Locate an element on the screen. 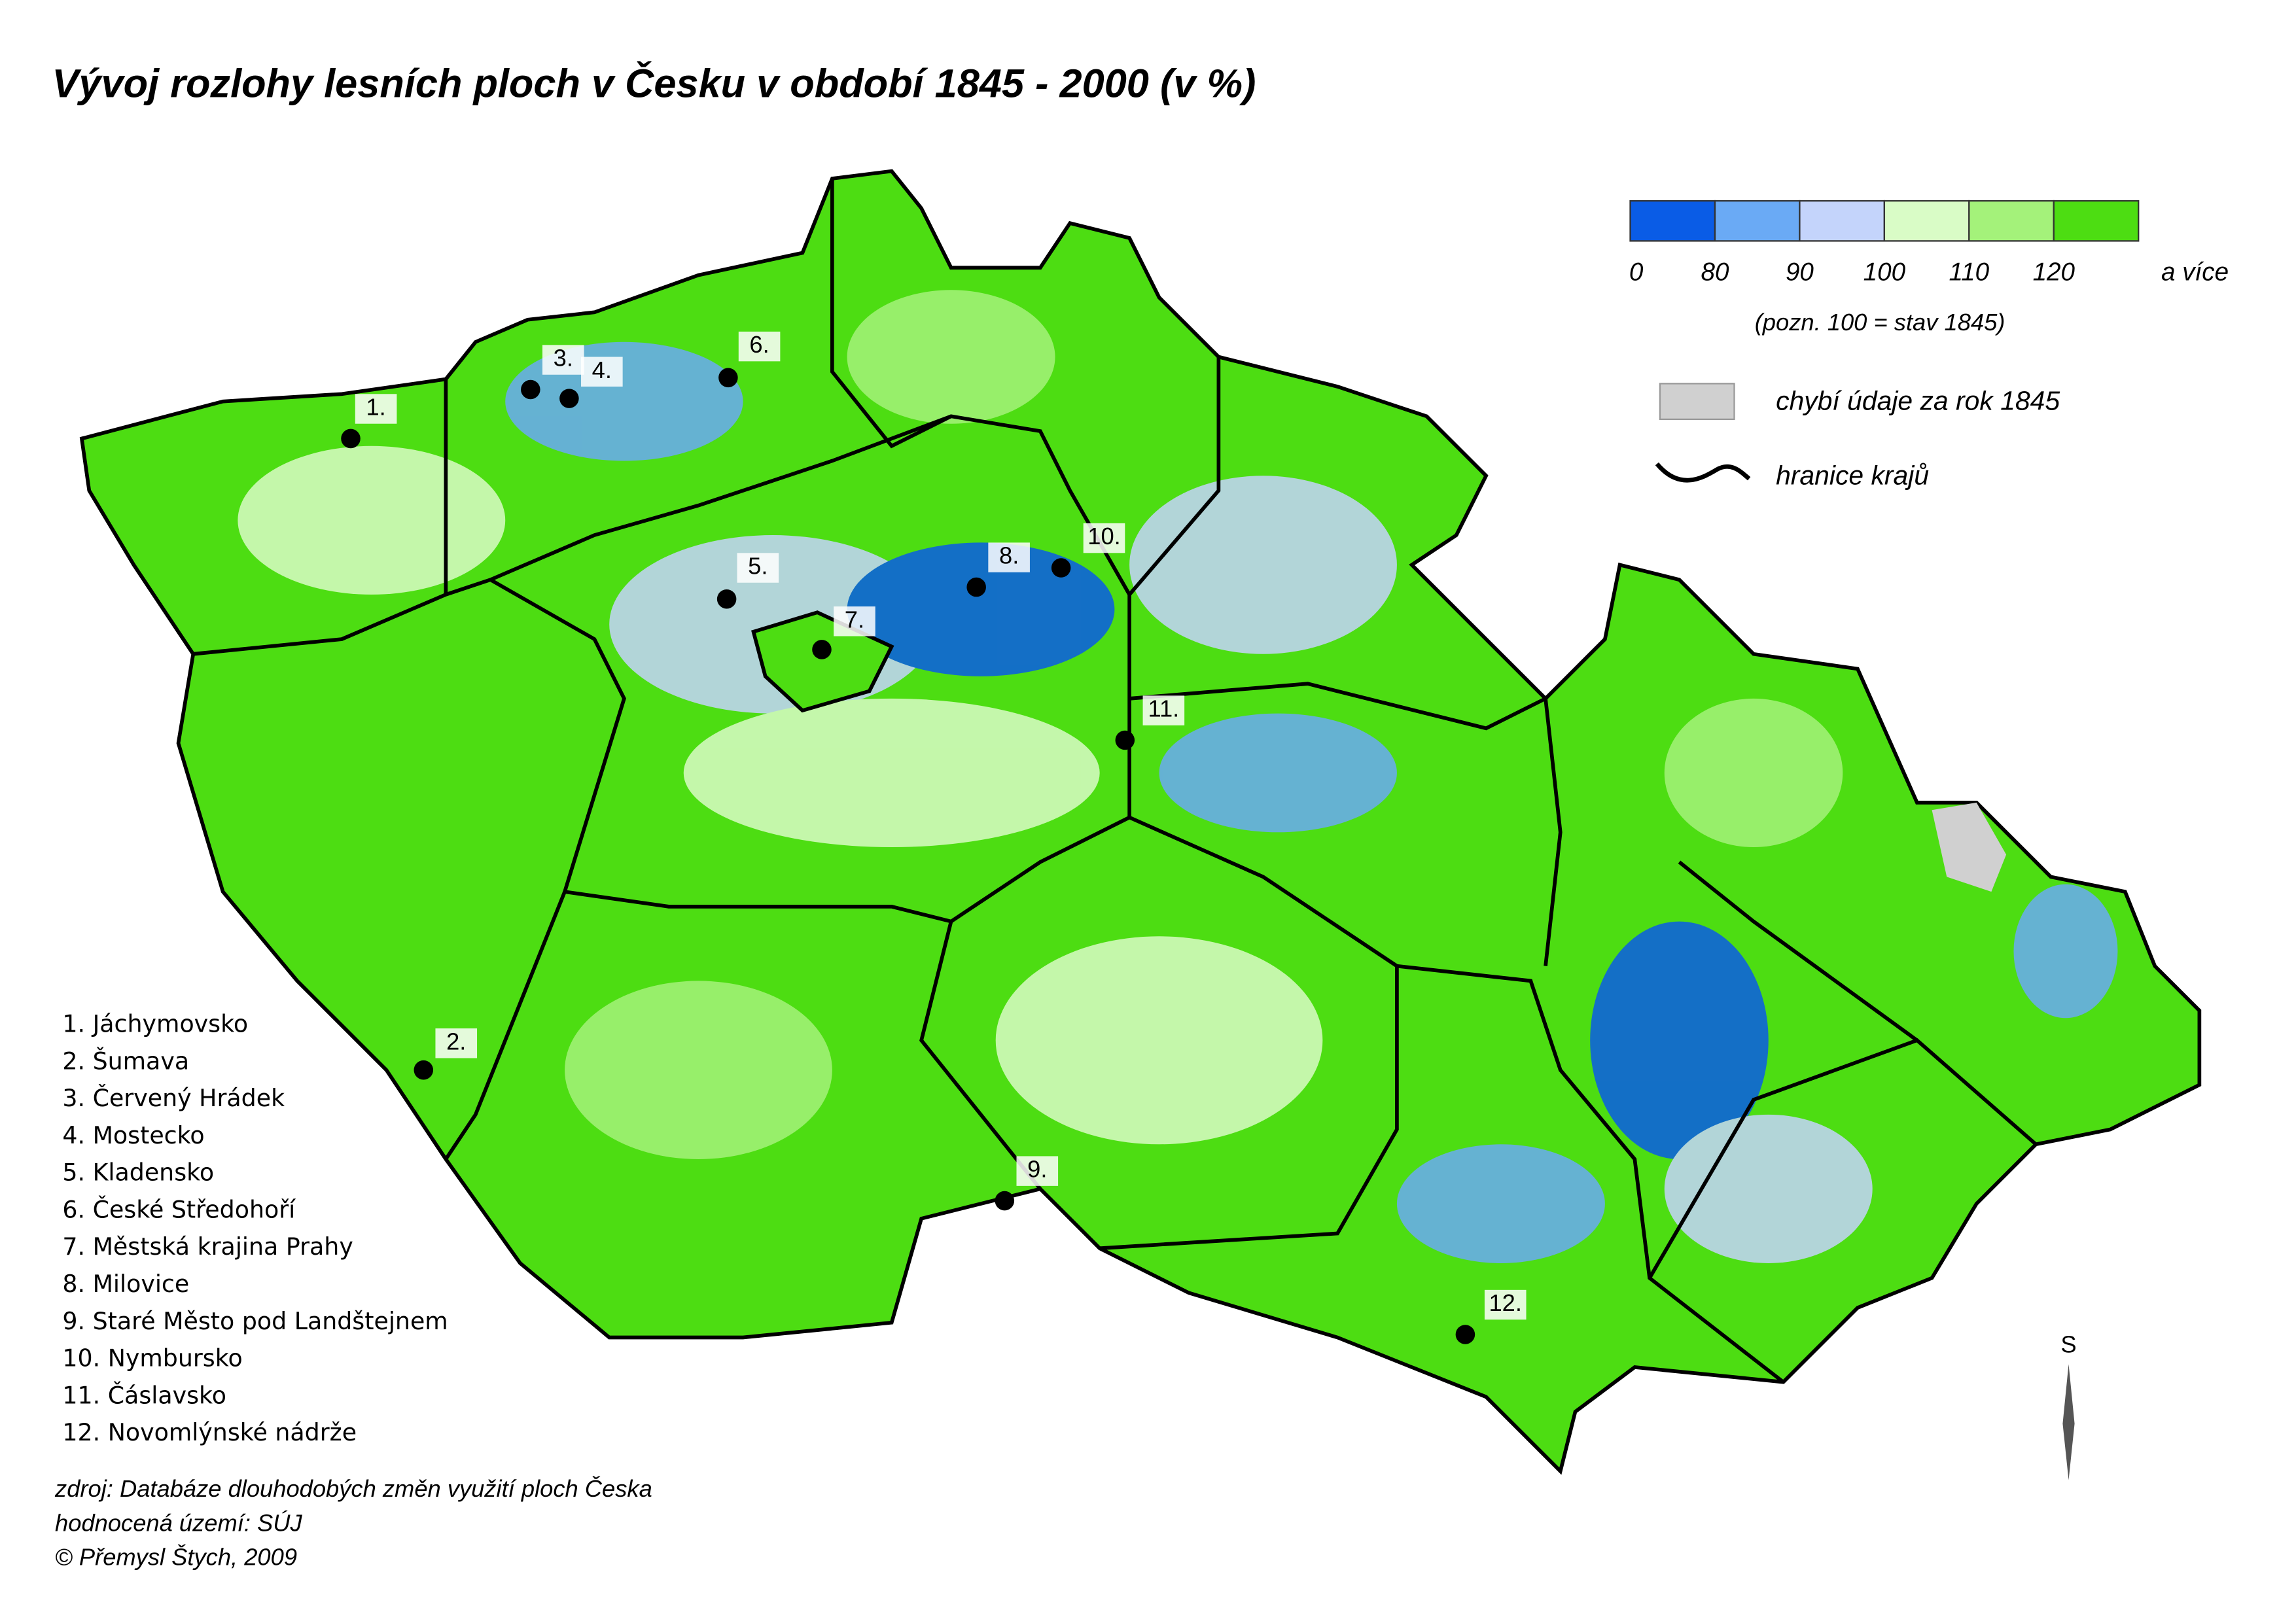  place-number: 6. is located at coordinates (759, 345).